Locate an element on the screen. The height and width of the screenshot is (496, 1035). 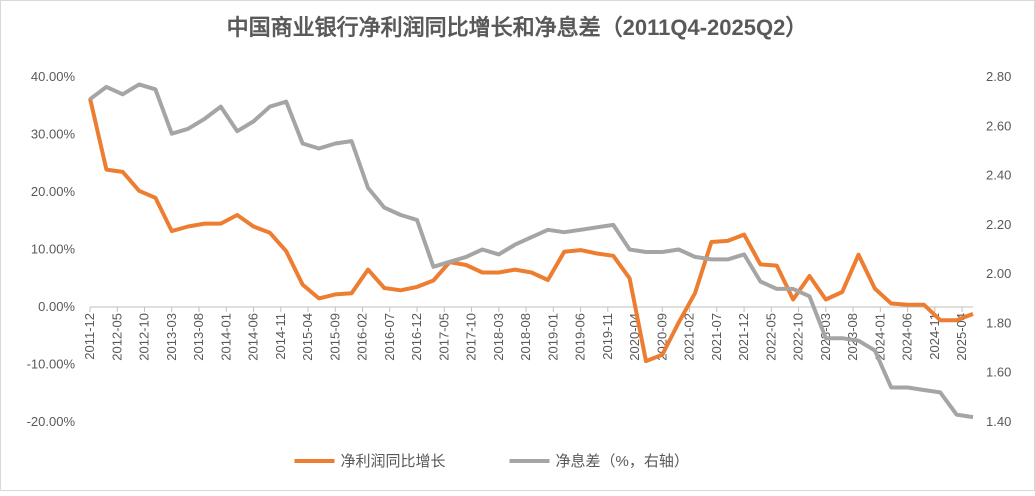
y-tick-label: 0.00% is located at coordinates (56, 306).